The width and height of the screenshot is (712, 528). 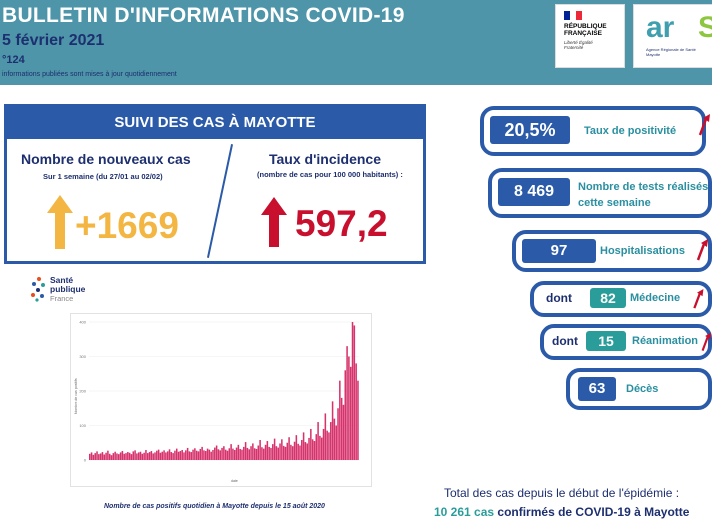 What do you see at coordinates (106, 159) in the screenshot?
I see `new-cases-label: Nombre de nouveaux cas` at bounding box center [106, 159].